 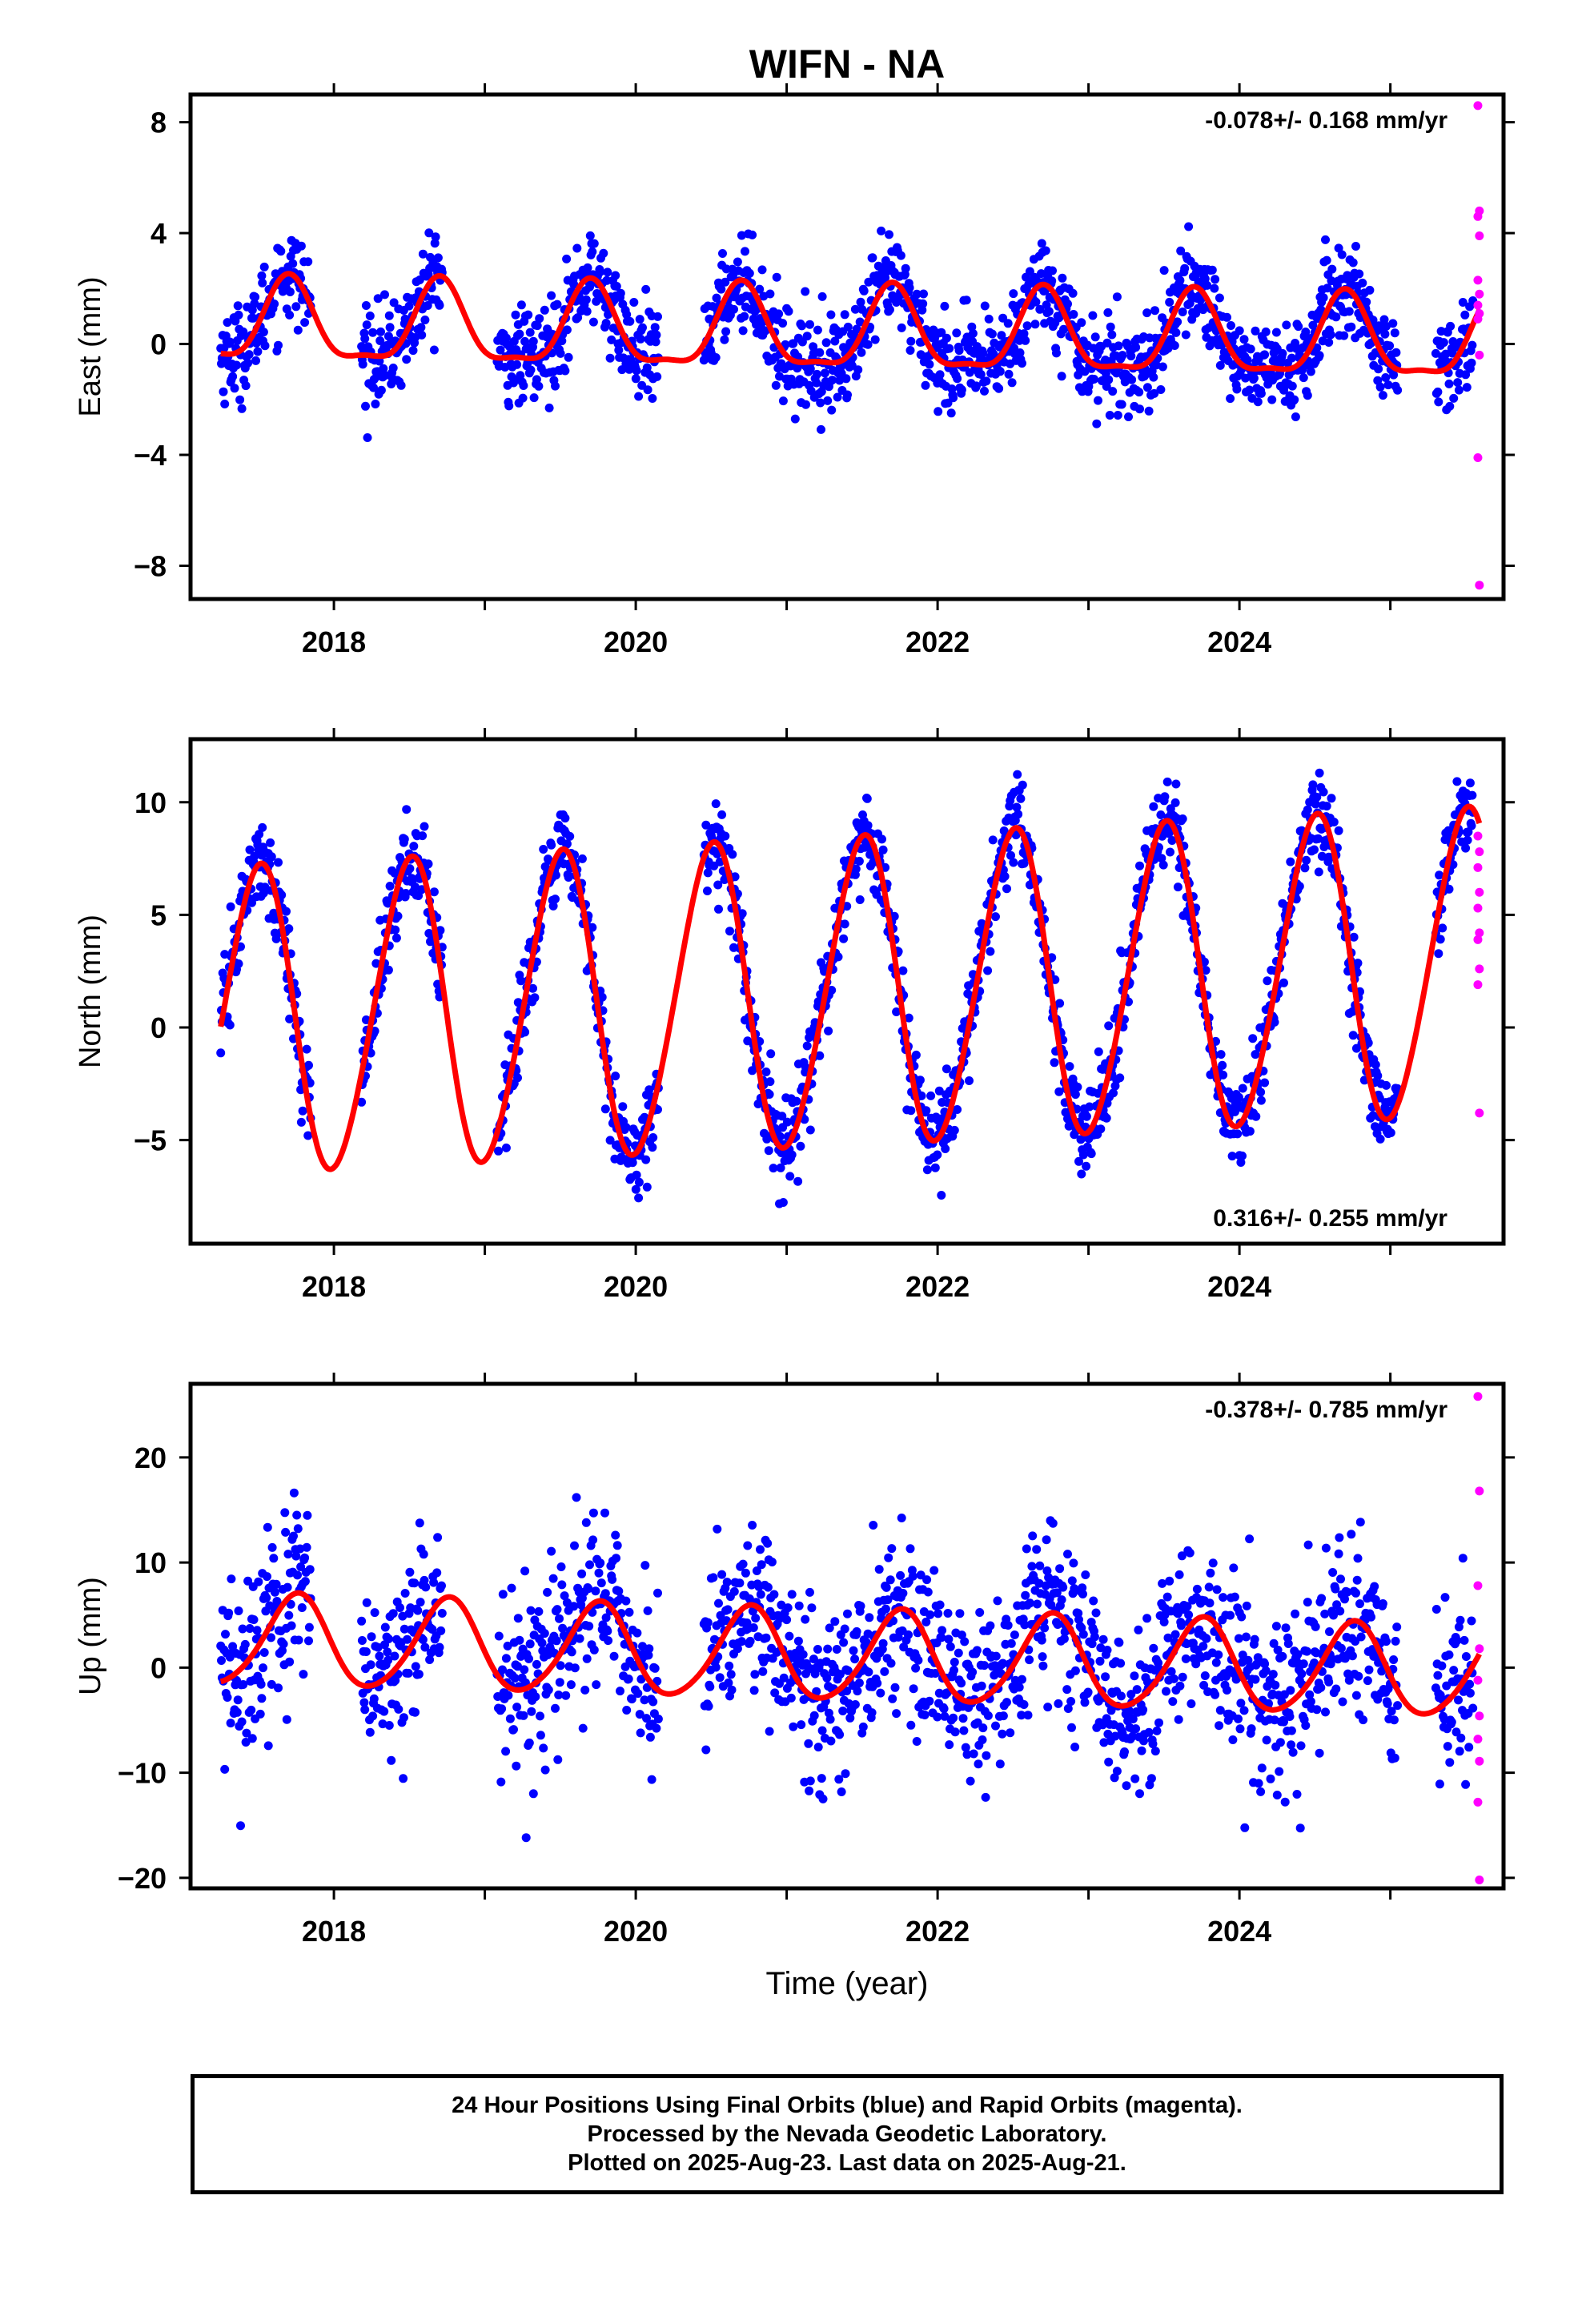 What do you see at coordinates (1326, 121) in the screenshot?
I see `east-rate-label: -0.078+/- 0.168 mm/yr` at bounding box center [1326, 121].